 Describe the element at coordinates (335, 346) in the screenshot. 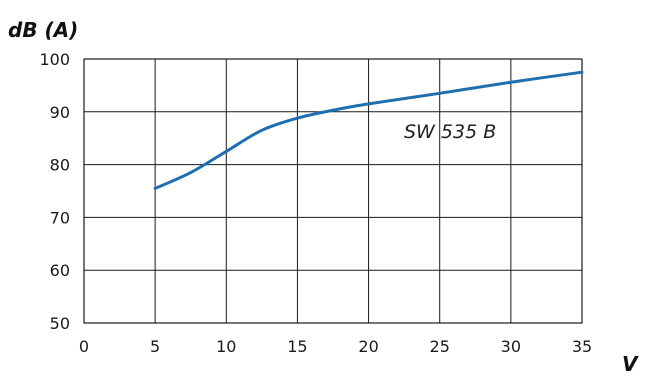

I see `x-tick-labels: 0 5 10 15 20 25 30 35` at that location.